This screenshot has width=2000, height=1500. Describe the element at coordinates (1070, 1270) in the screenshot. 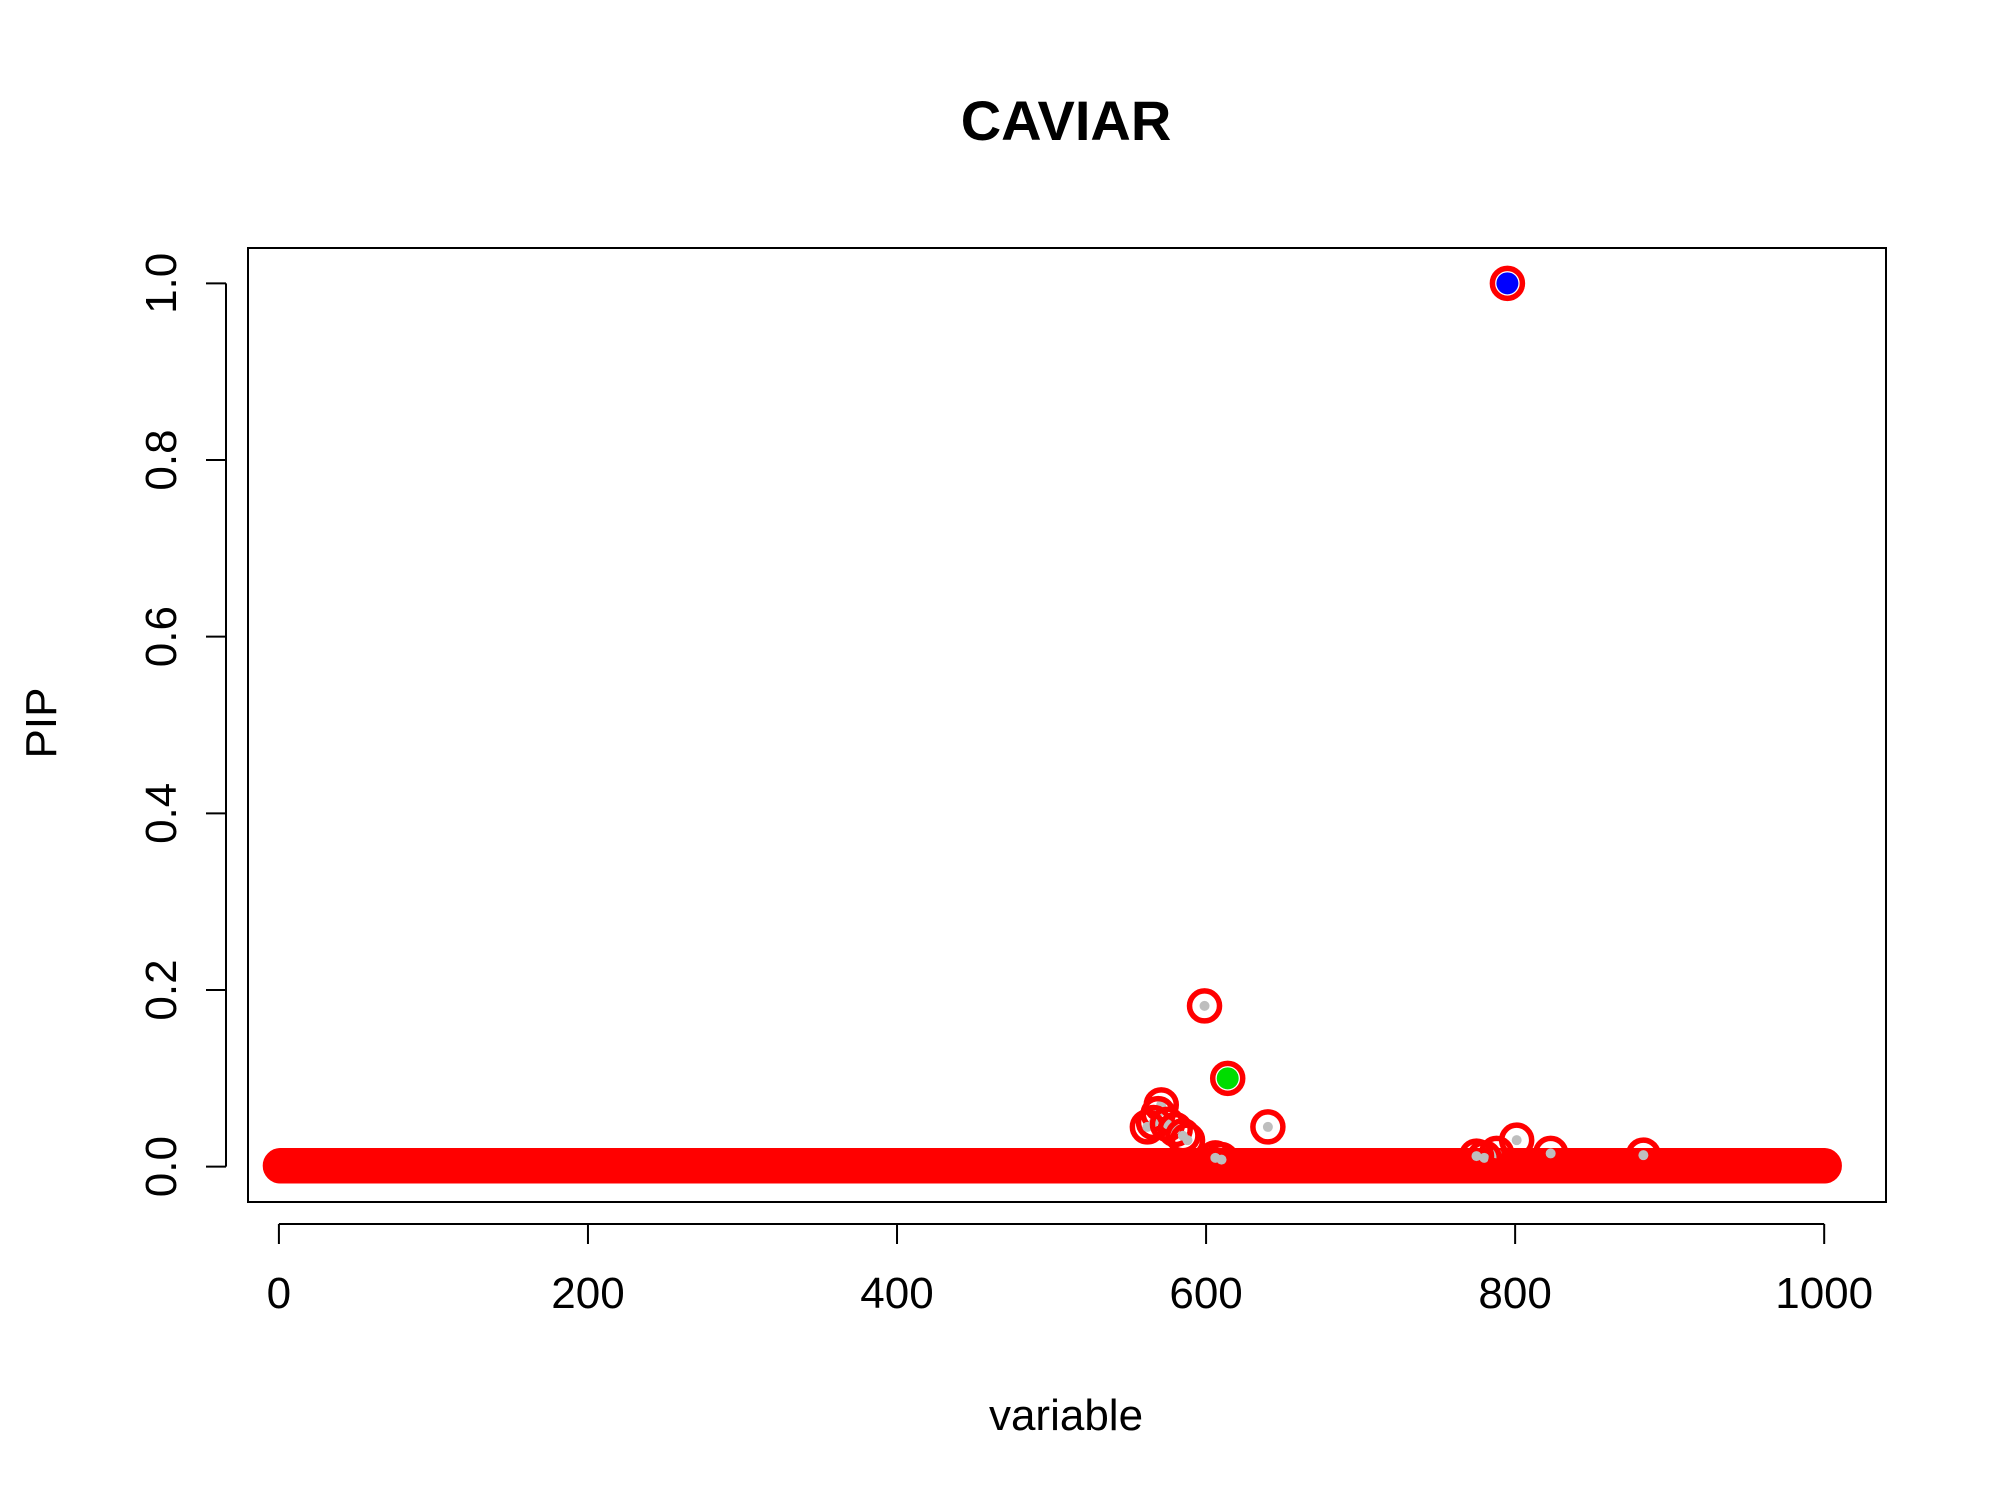

I see `x-axis: 0 200 400 600 800 1000` at that location.